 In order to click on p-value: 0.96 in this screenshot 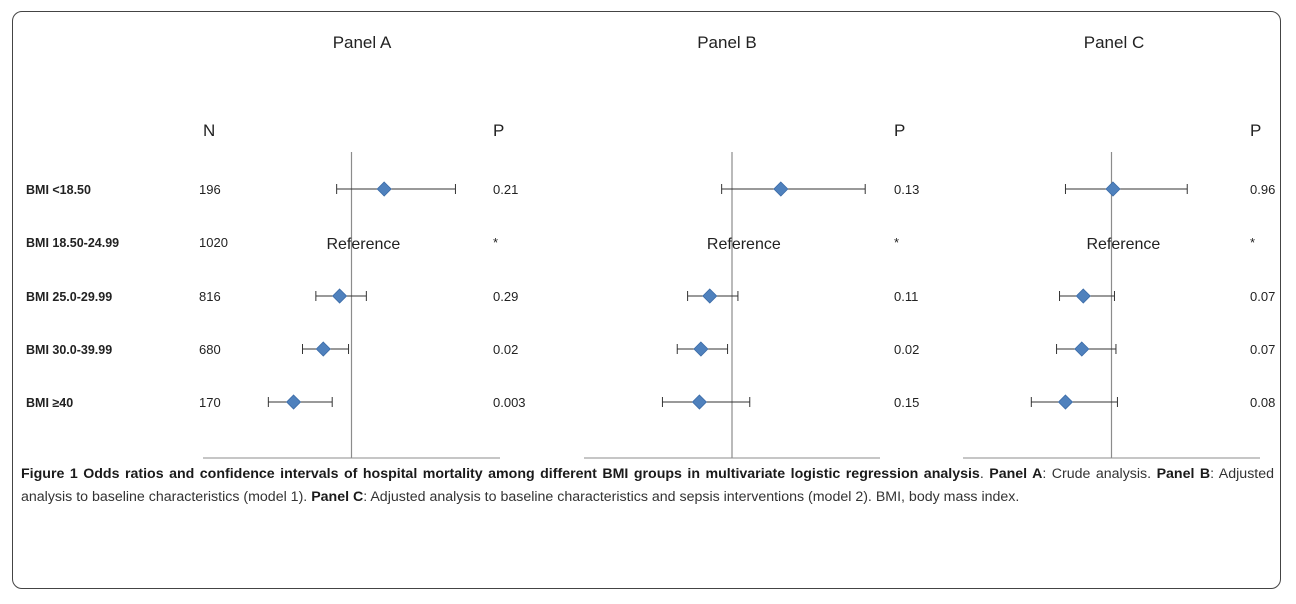, I will do `click(1262, 189)`.